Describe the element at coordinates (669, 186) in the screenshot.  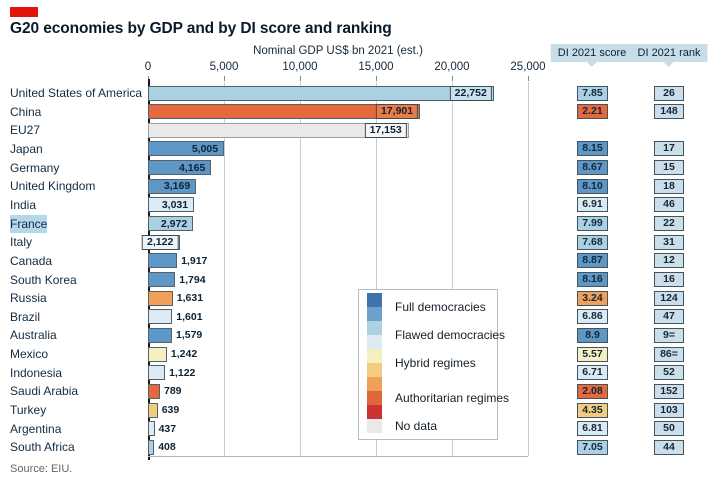
I see `di-rank-badge: 18` at that location.